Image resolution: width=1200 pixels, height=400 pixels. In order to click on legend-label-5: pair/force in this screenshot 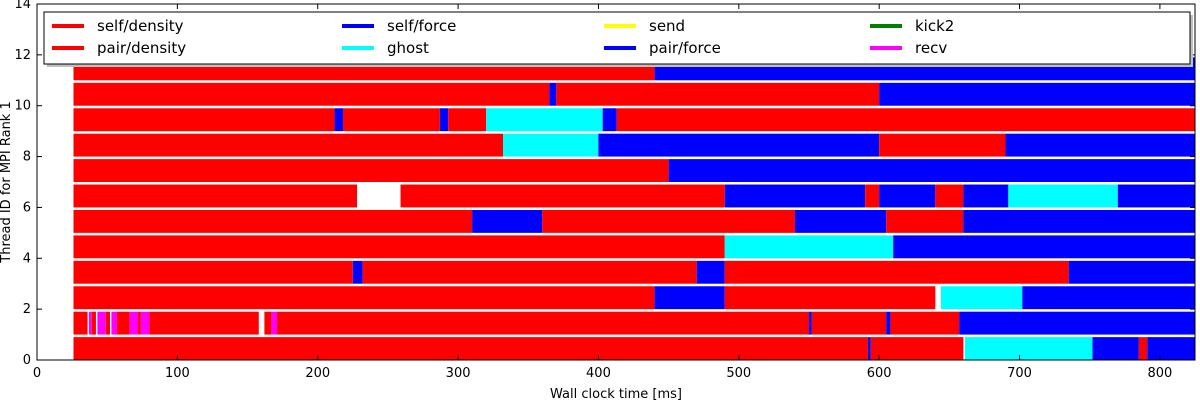, I will do `click(685, 48)`.